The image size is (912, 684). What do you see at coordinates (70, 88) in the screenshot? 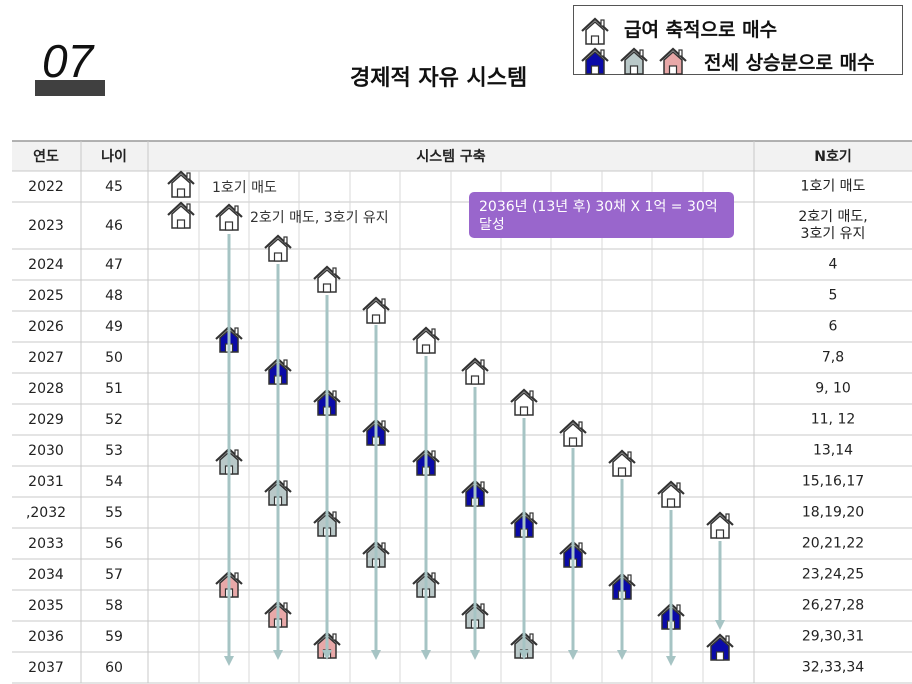
I see `slide-number-bar` at bounding box center [70, 88].